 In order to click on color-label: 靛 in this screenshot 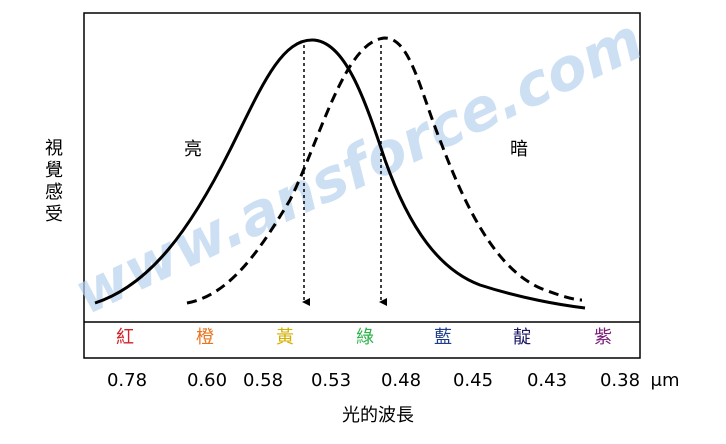, I will do `click(522, 337)`.